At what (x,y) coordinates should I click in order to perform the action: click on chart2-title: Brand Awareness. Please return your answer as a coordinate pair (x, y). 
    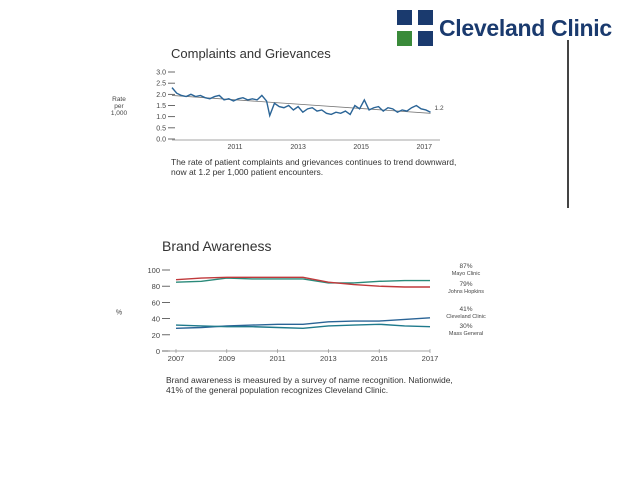
    Looking at the image, I should click on (217, 246).